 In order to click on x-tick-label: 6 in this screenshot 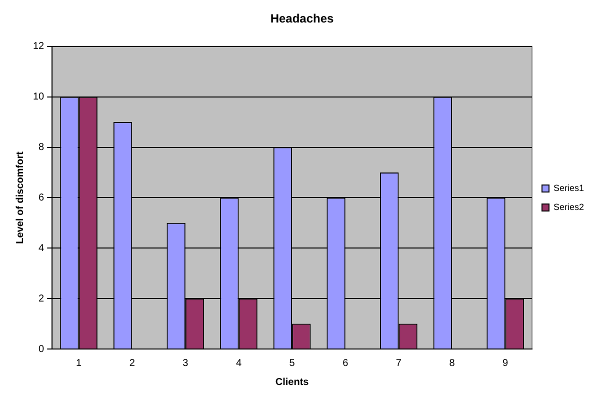, I will do `click(345, 363)`.